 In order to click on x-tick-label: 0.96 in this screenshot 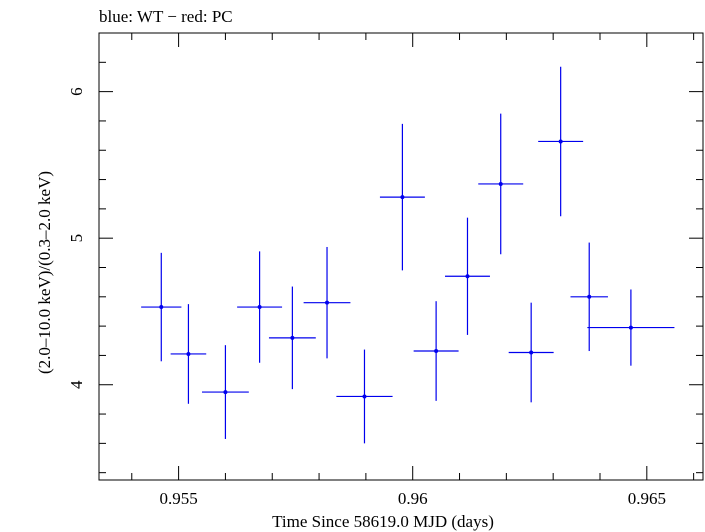, I will do `click(413, 498)`.